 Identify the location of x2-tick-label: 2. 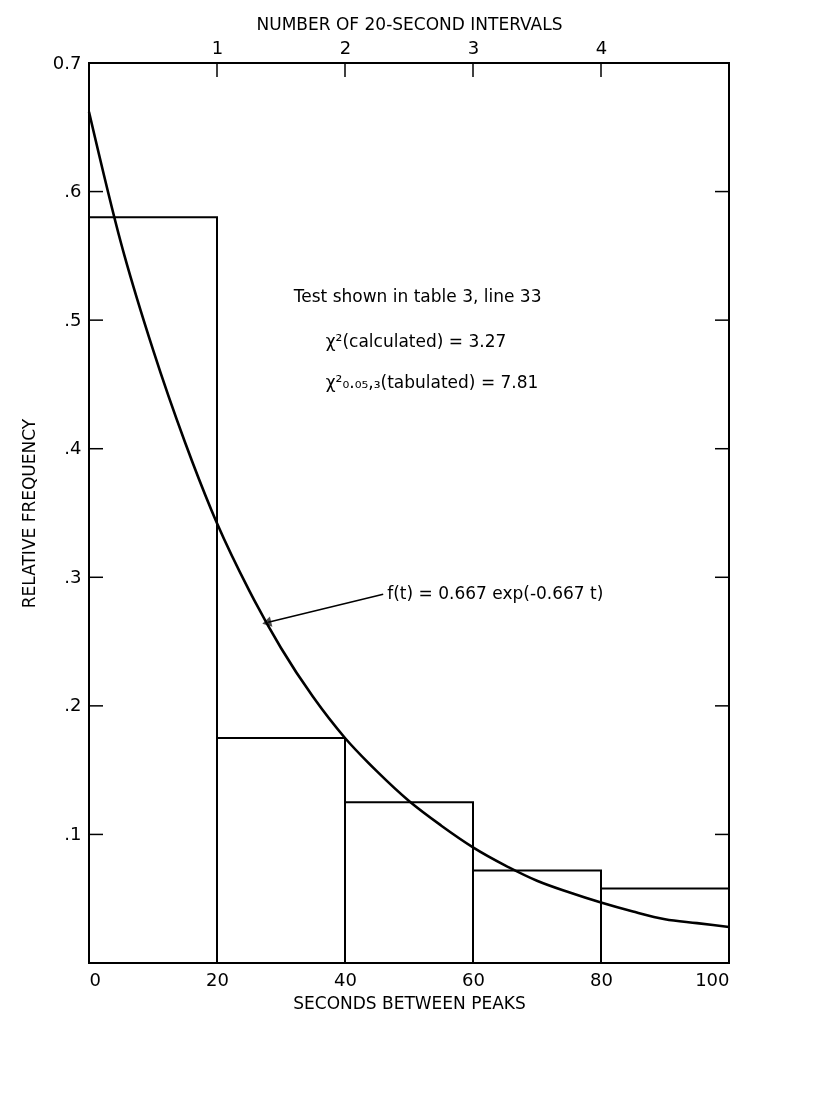
(345, 47).